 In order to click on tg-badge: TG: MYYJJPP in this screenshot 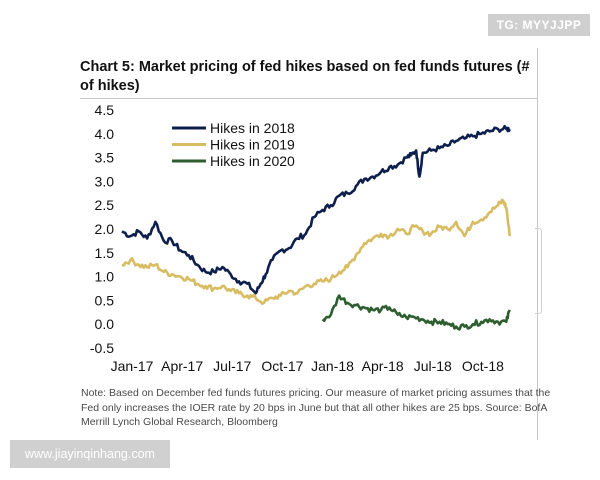, I will do `click(539, 25)`.